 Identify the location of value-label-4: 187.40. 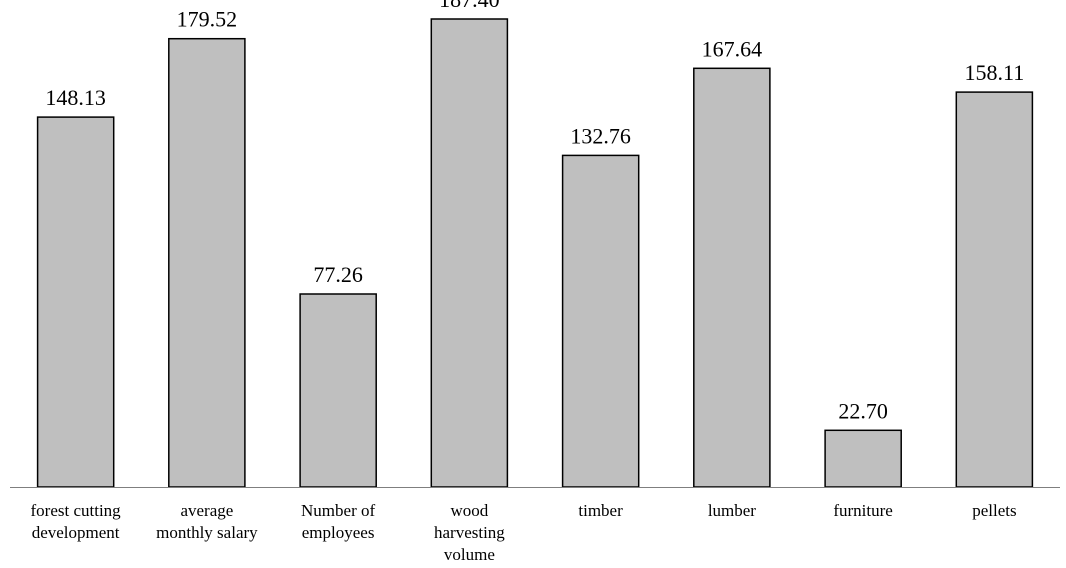
(469, 6).